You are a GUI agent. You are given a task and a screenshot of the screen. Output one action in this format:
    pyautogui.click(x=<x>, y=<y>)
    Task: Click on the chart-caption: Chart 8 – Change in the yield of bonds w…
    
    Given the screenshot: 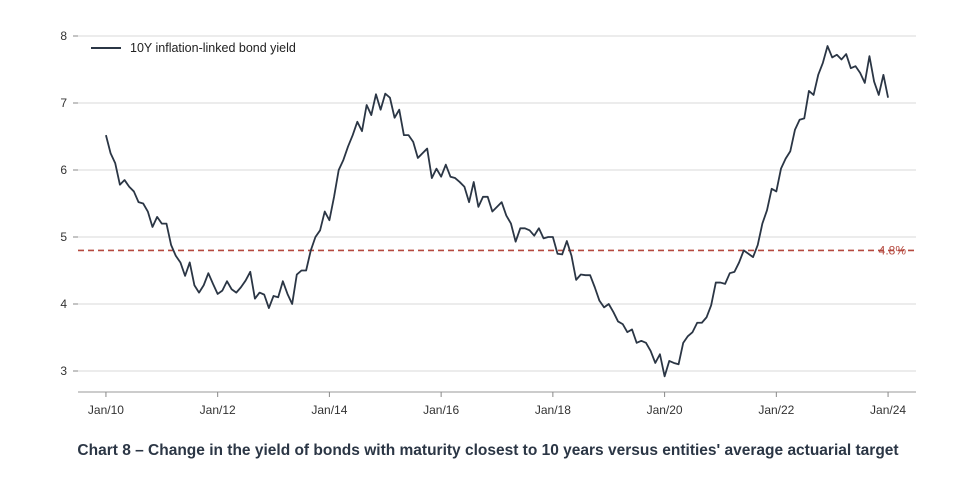 What is the action you would take?
    pyautogui.click(x=488, y=450)
    